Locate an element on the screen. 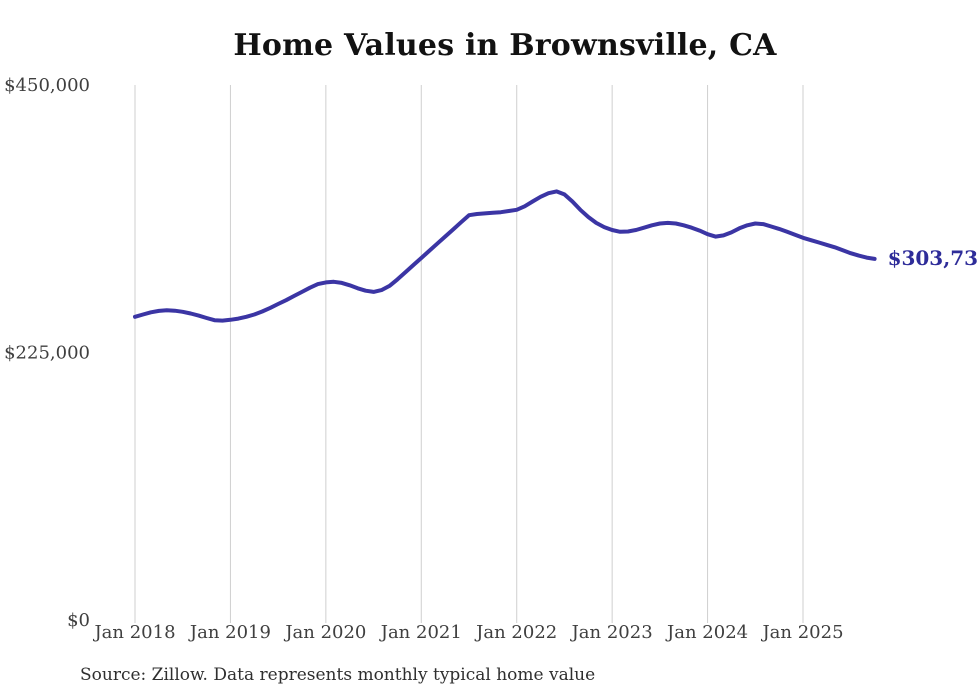 The image size is (980, 699). y-axis-tick-label: $0 is located at coordinates (78, 620).